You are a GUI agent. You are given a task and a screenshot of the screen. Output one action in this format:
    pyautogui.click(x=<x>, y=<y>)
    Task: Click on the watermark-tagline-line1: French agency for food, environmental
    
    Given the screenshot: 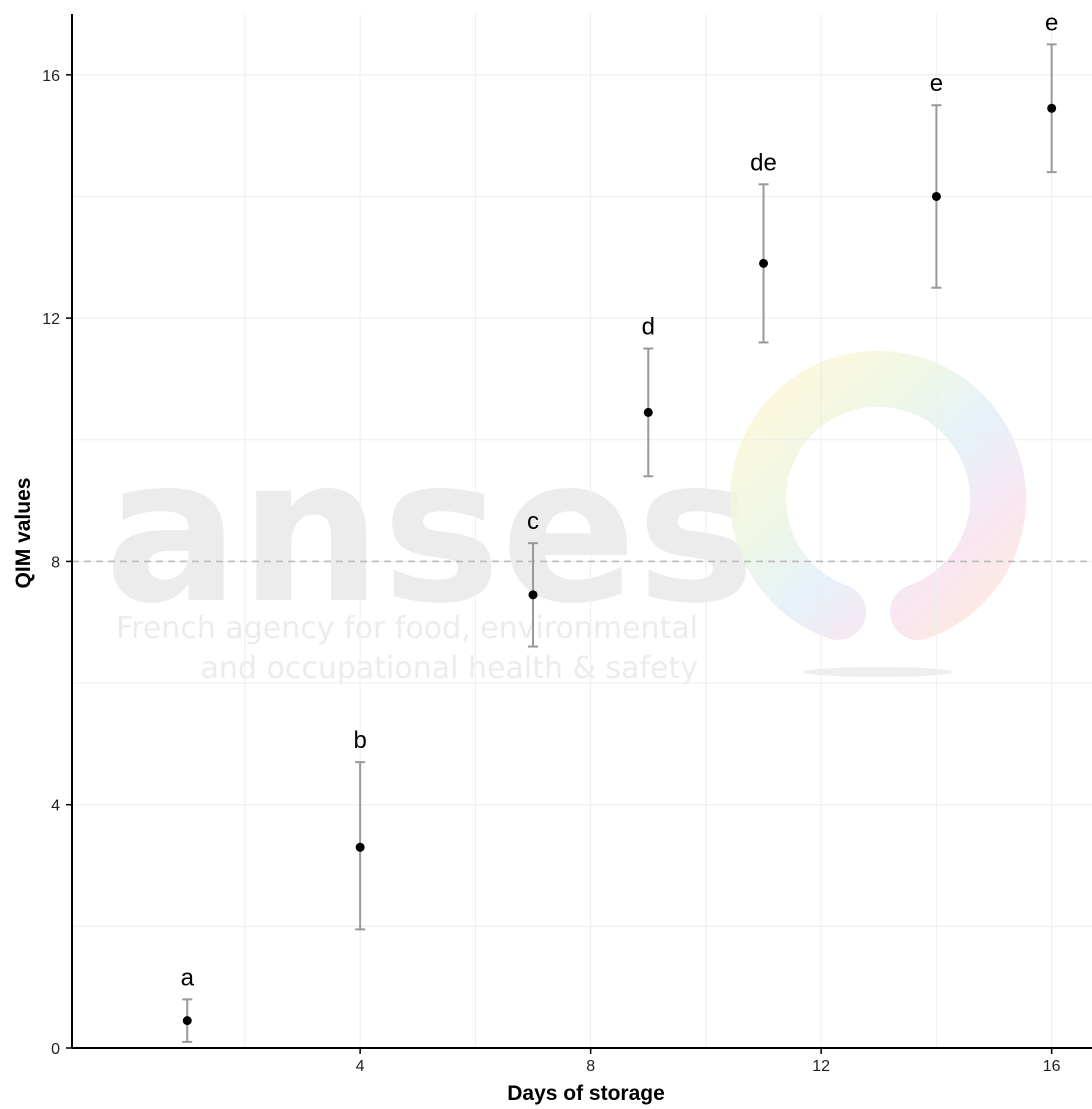 What is the action you would take?
    pyautogui.click(x=407, y=628)
    